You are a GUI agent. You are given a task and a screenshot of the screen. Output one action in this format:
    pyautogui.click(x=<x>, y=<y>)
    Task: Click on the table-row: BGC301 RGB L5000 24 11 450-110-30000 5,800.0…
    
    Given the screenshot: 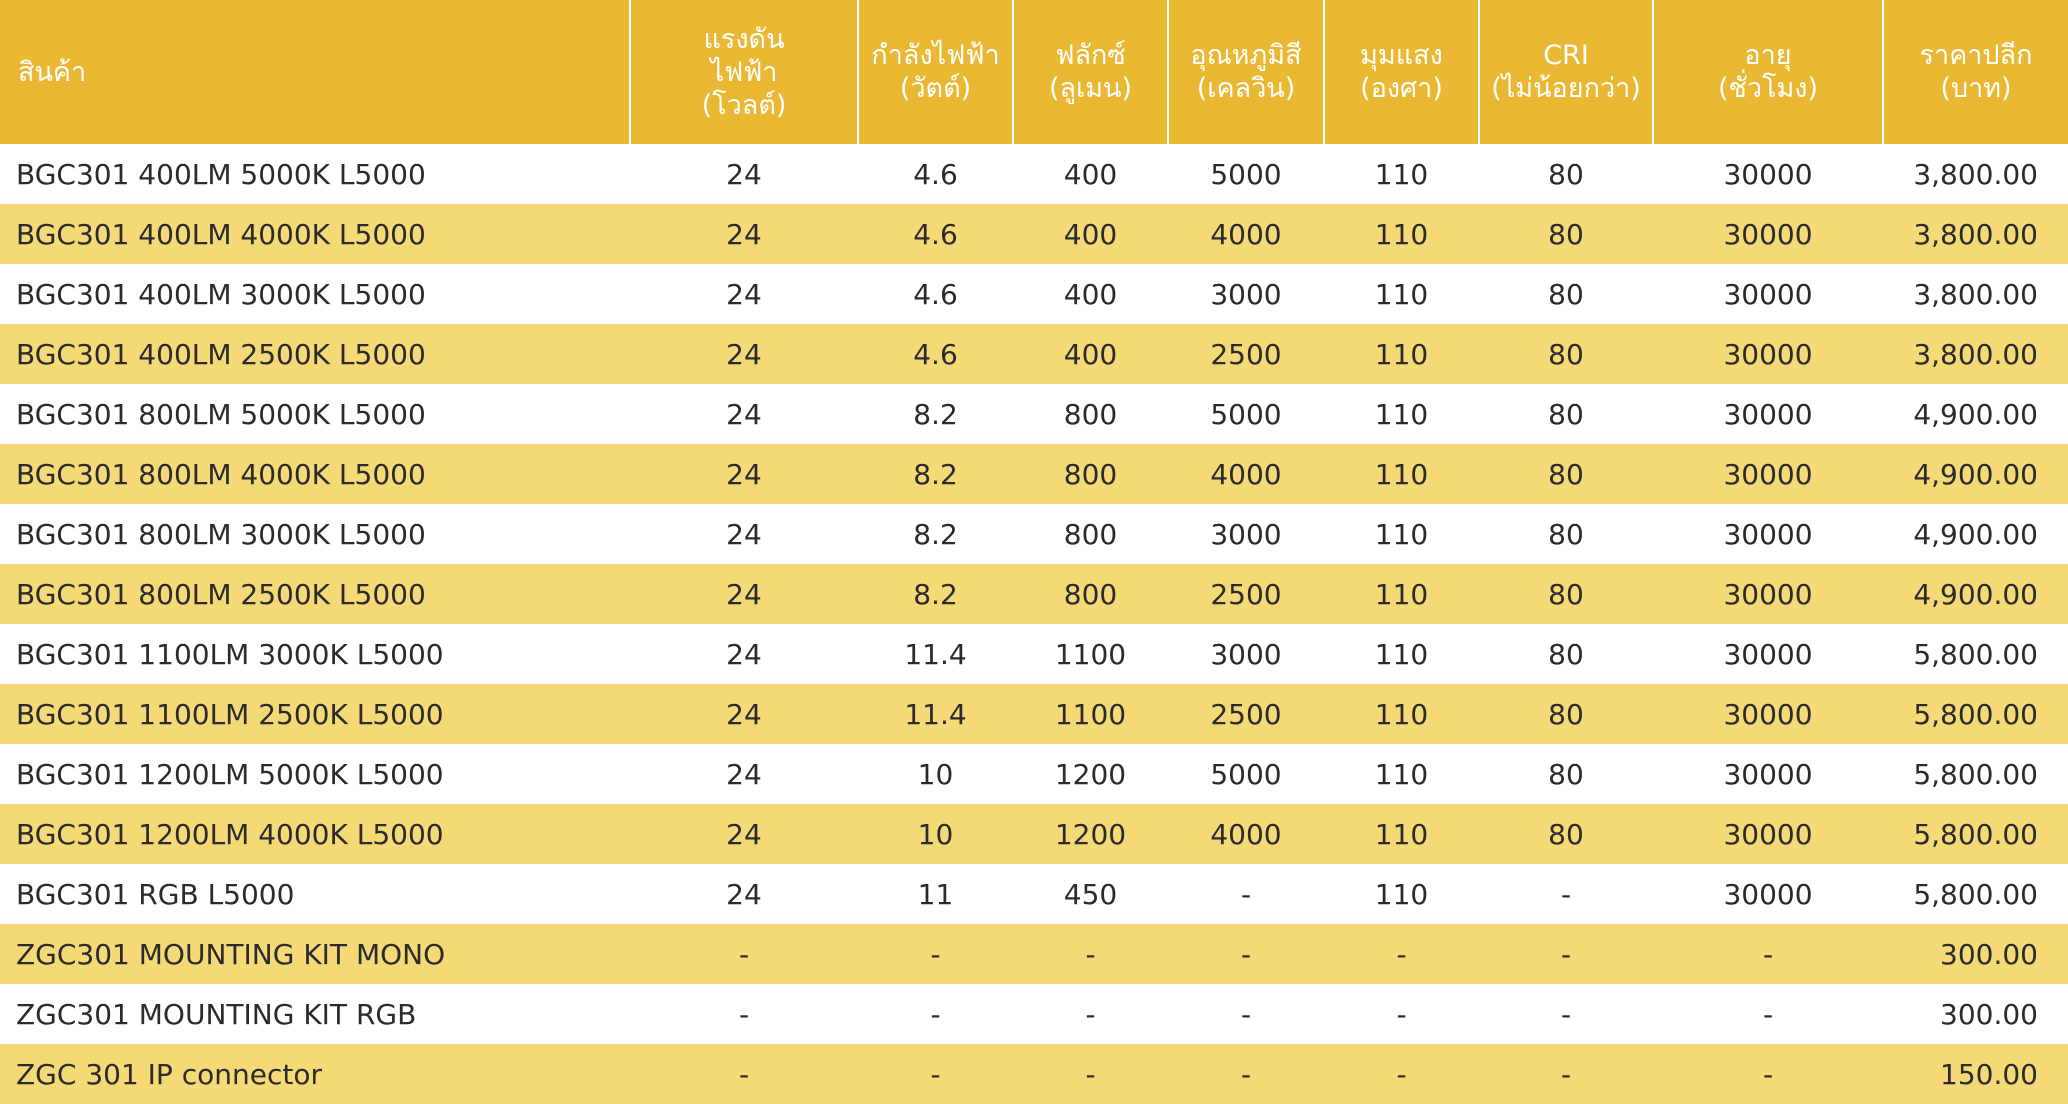 What is the action you would take?
    pyautogui.click(x=1034, y=894)
    